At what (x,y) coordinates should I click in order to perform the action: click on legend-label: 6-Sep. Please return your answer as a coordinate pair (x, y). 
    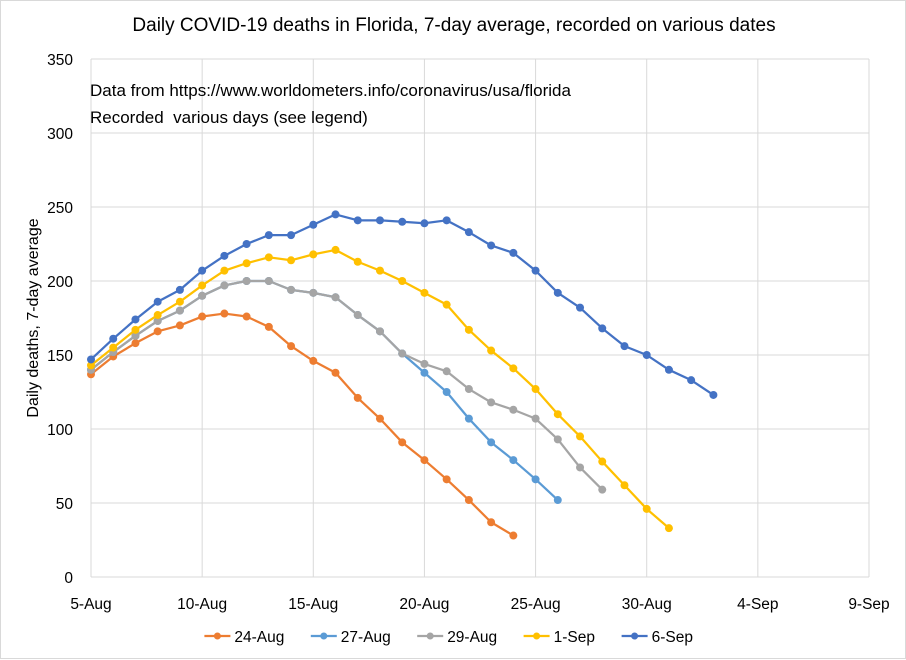
    Looking at the image, I should click on (672, 637).